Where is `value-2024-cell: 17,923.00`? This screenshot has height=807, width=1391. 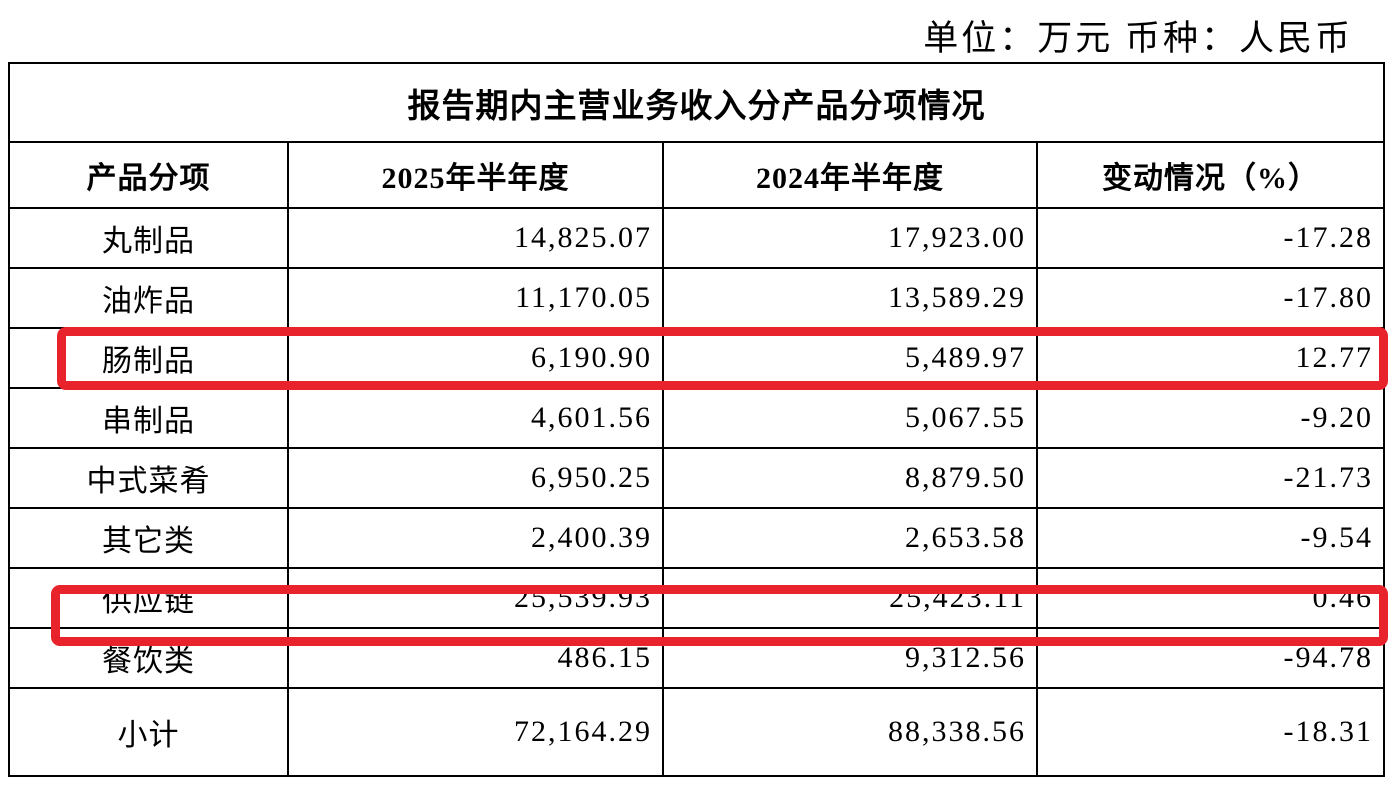
value-2024-cell: 17,923.00 is located at coordinates (850, 238).